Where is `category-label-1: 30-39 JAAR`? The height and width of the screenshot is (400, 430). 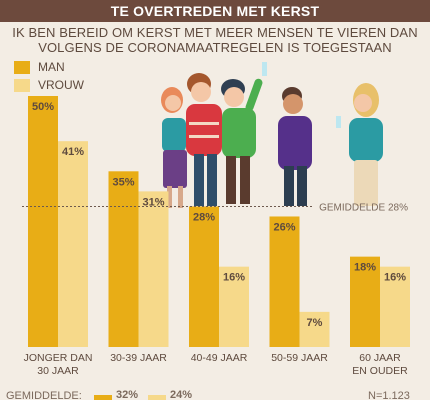
category-label-1: 30-39 JAAR is located at coordinates (138, 358).